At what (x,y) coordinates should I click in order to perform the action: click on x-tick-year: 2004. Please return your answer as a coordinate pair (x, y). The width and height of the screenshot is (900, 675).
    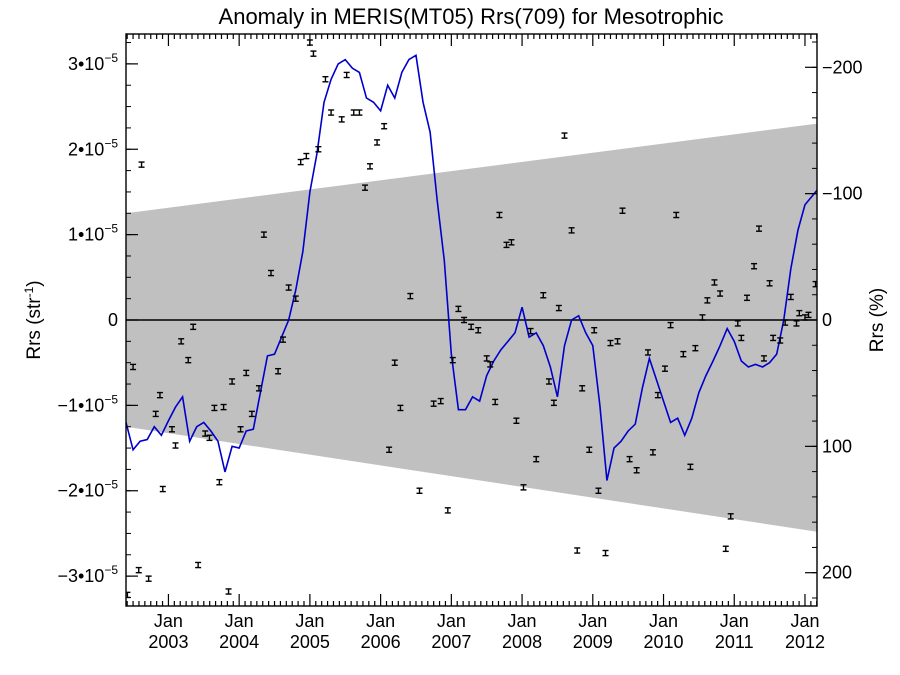
    Looking at the image, I should click on (239, 642).